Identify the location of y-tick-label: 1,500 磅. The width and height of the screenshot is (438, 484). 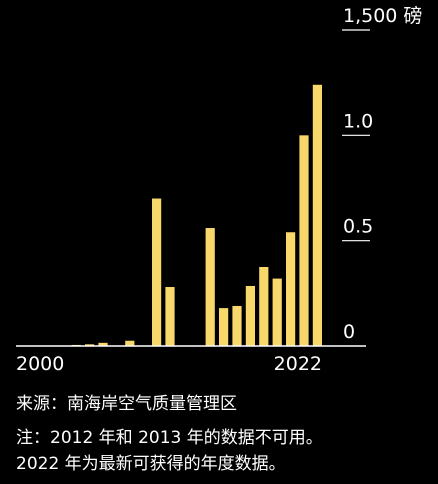
(382, 16).